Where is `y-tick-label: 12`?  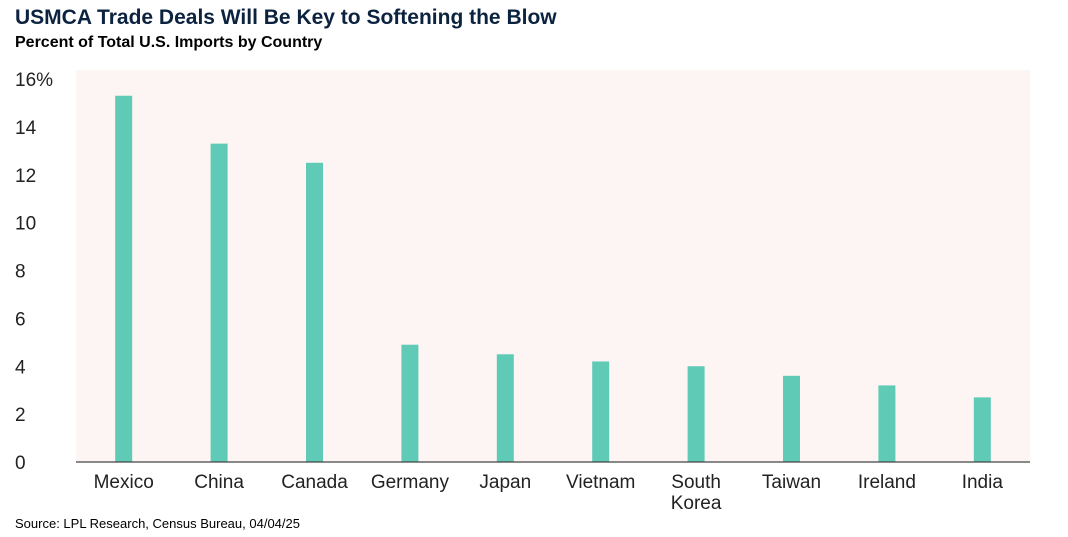
y-tick-label: 12 is located at coordinates (25, 176).